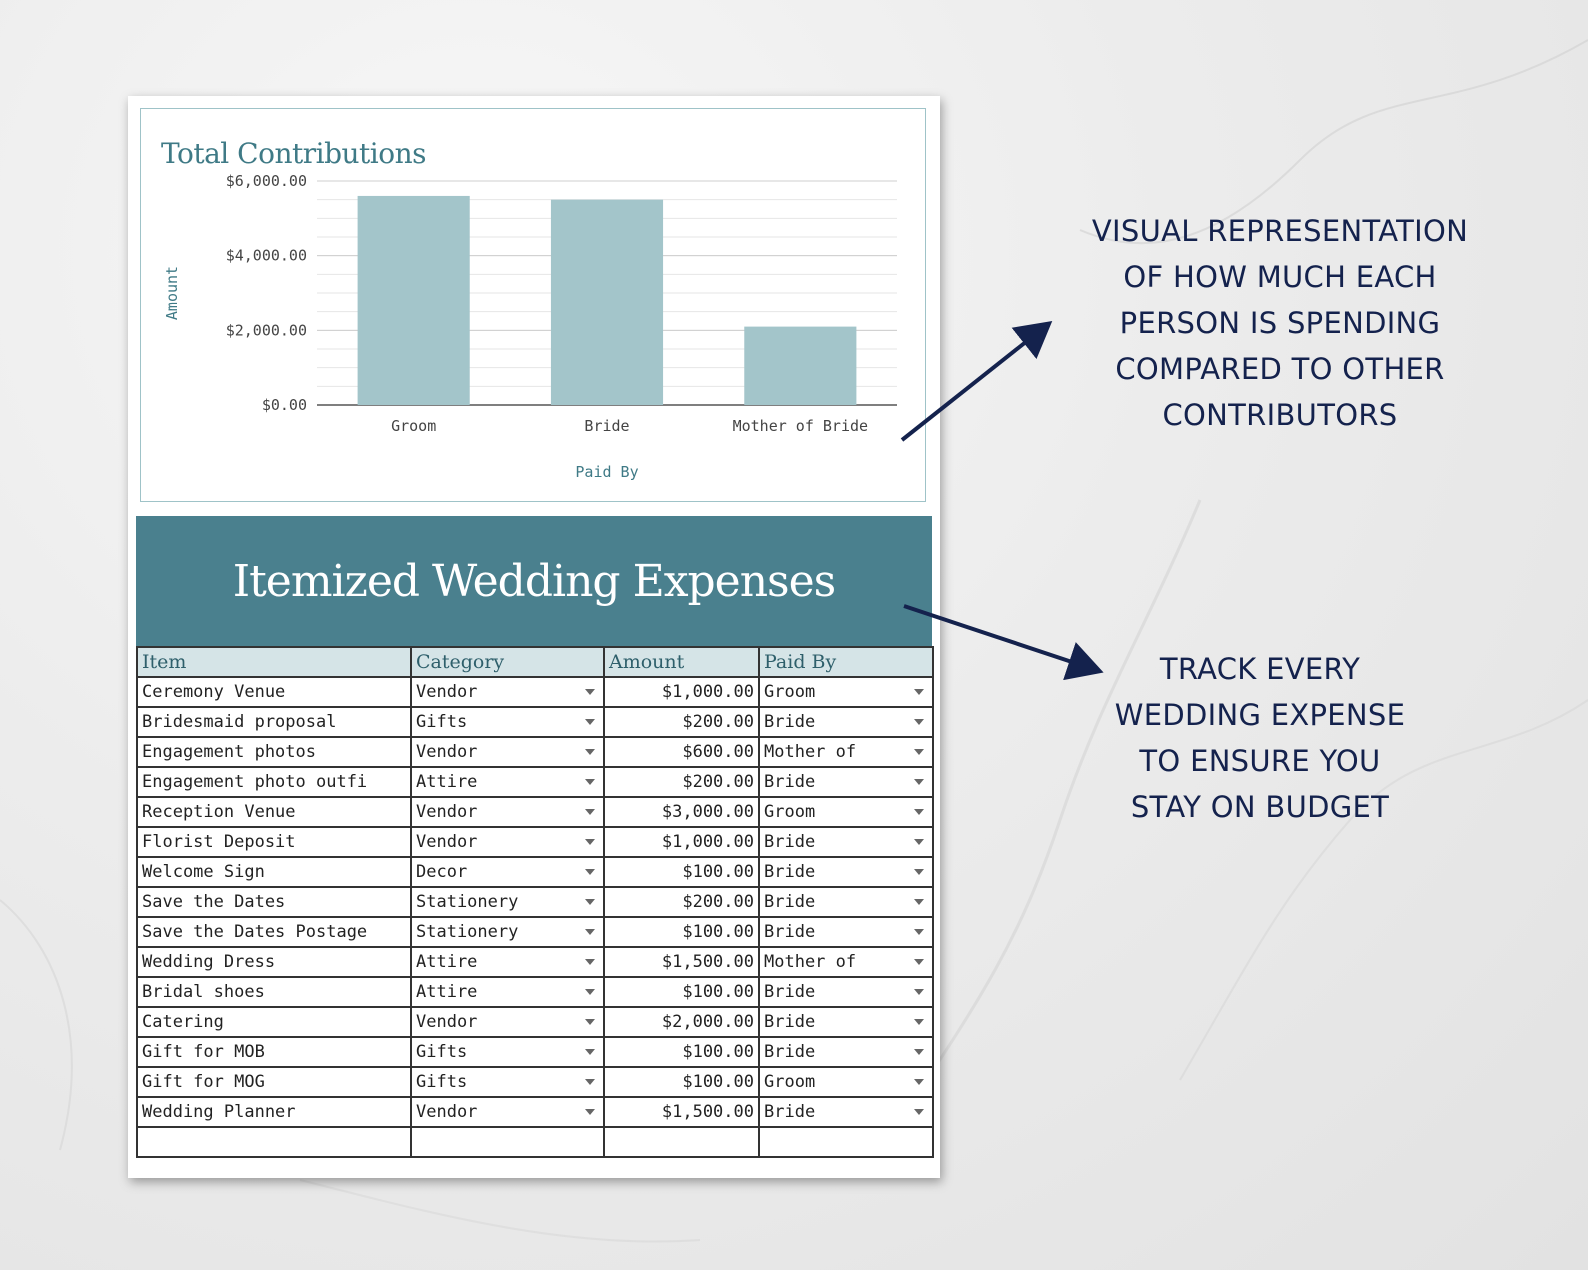 The width and height of the screenshot is (1588, 1270). What do you see at coordinates (681, 1022) in the screenshot?
I see `cell-amount: $2,000.00` at bounding box center [681, 1022].